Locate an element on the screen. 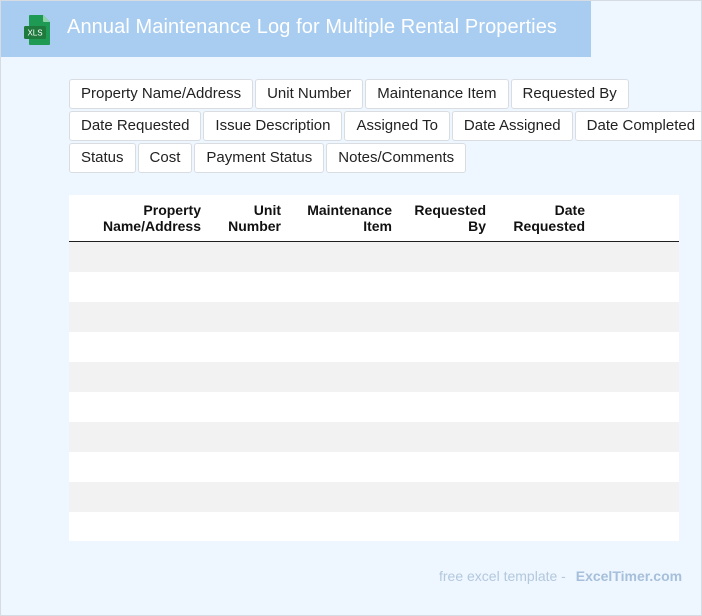 This screenshot has width=702, height=616. footer-link: ExcelTimer.com is located at coordinates (629, 576).